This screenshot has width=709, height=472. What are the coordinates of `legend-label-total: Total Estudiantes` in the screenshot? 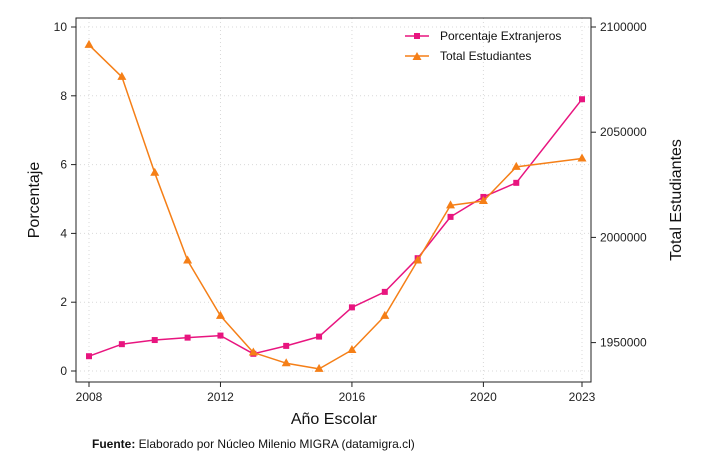 It's located at (485, 56).